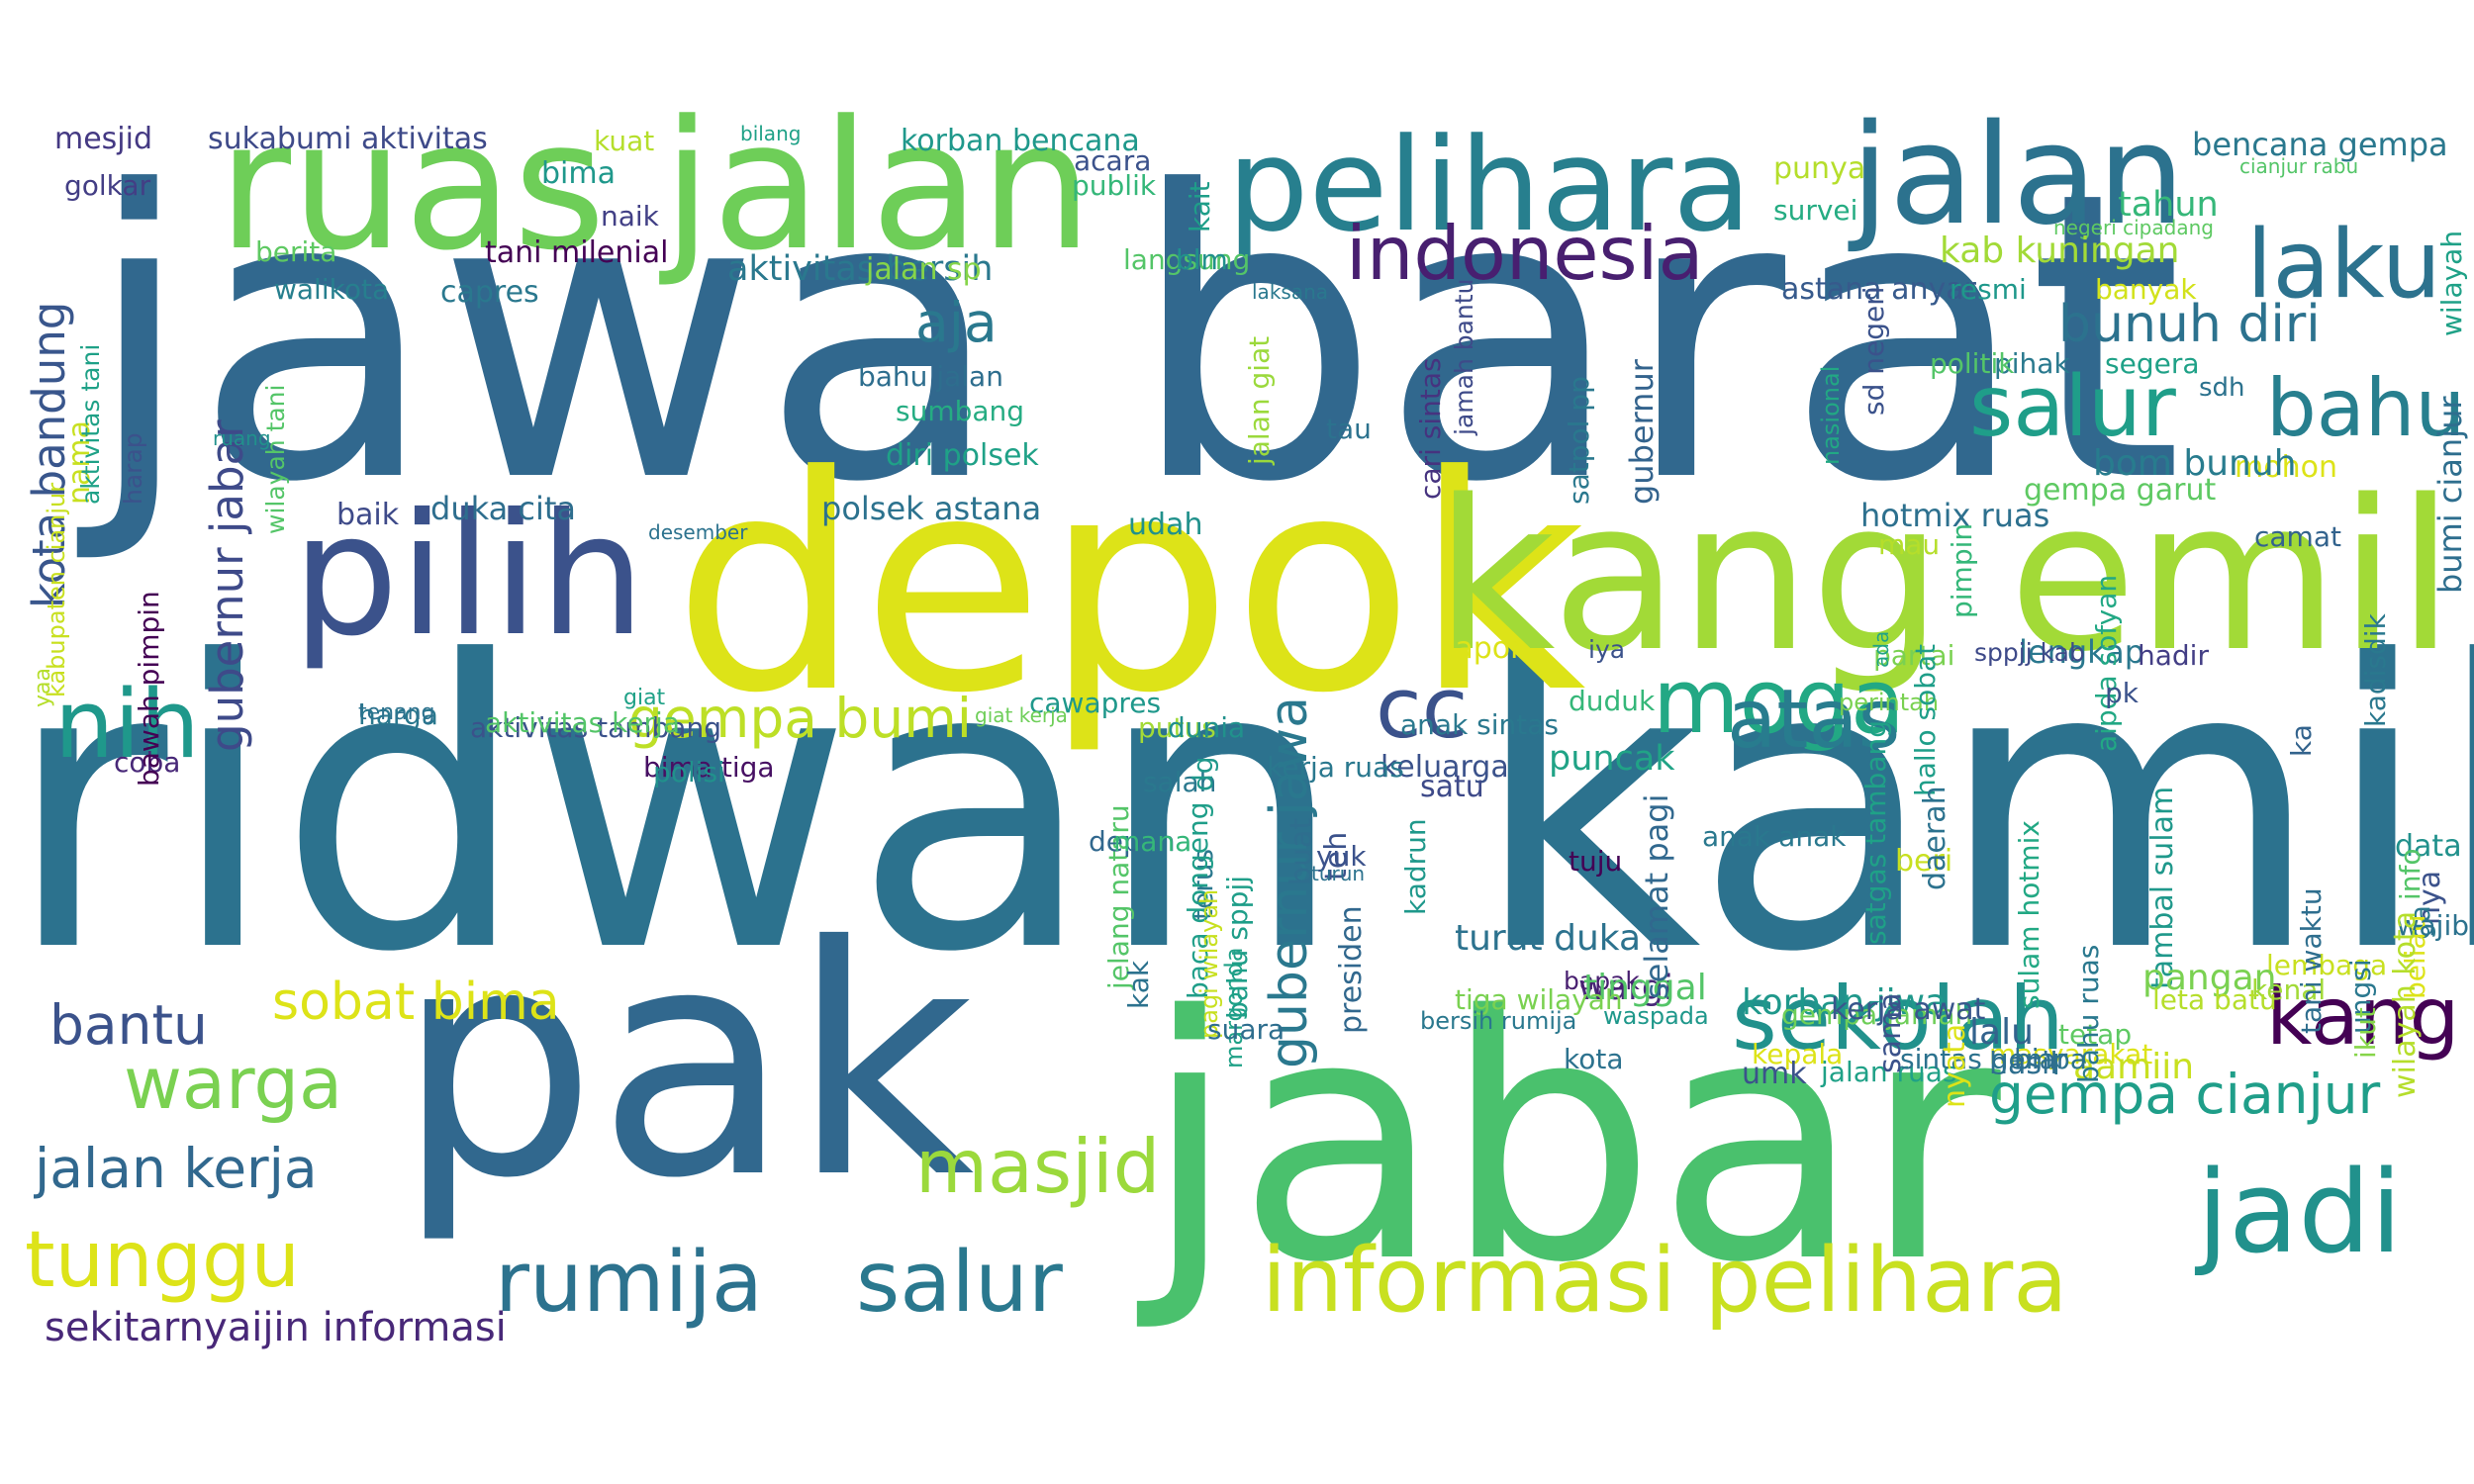  What do you see at coordinates (2429, 846) in the screenshot?
I see `word-cloud-term: data` at bounding box center [2429, 846].